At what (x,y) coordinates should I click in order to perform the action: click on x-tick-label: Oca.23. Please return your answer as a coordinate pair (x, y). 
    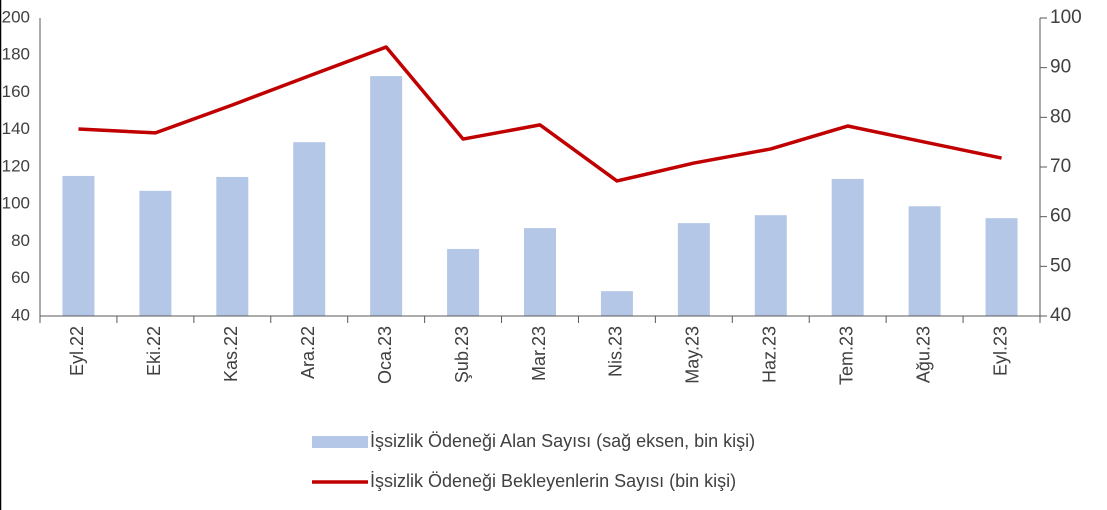
    Looking at the image, I should click on (385, 355).